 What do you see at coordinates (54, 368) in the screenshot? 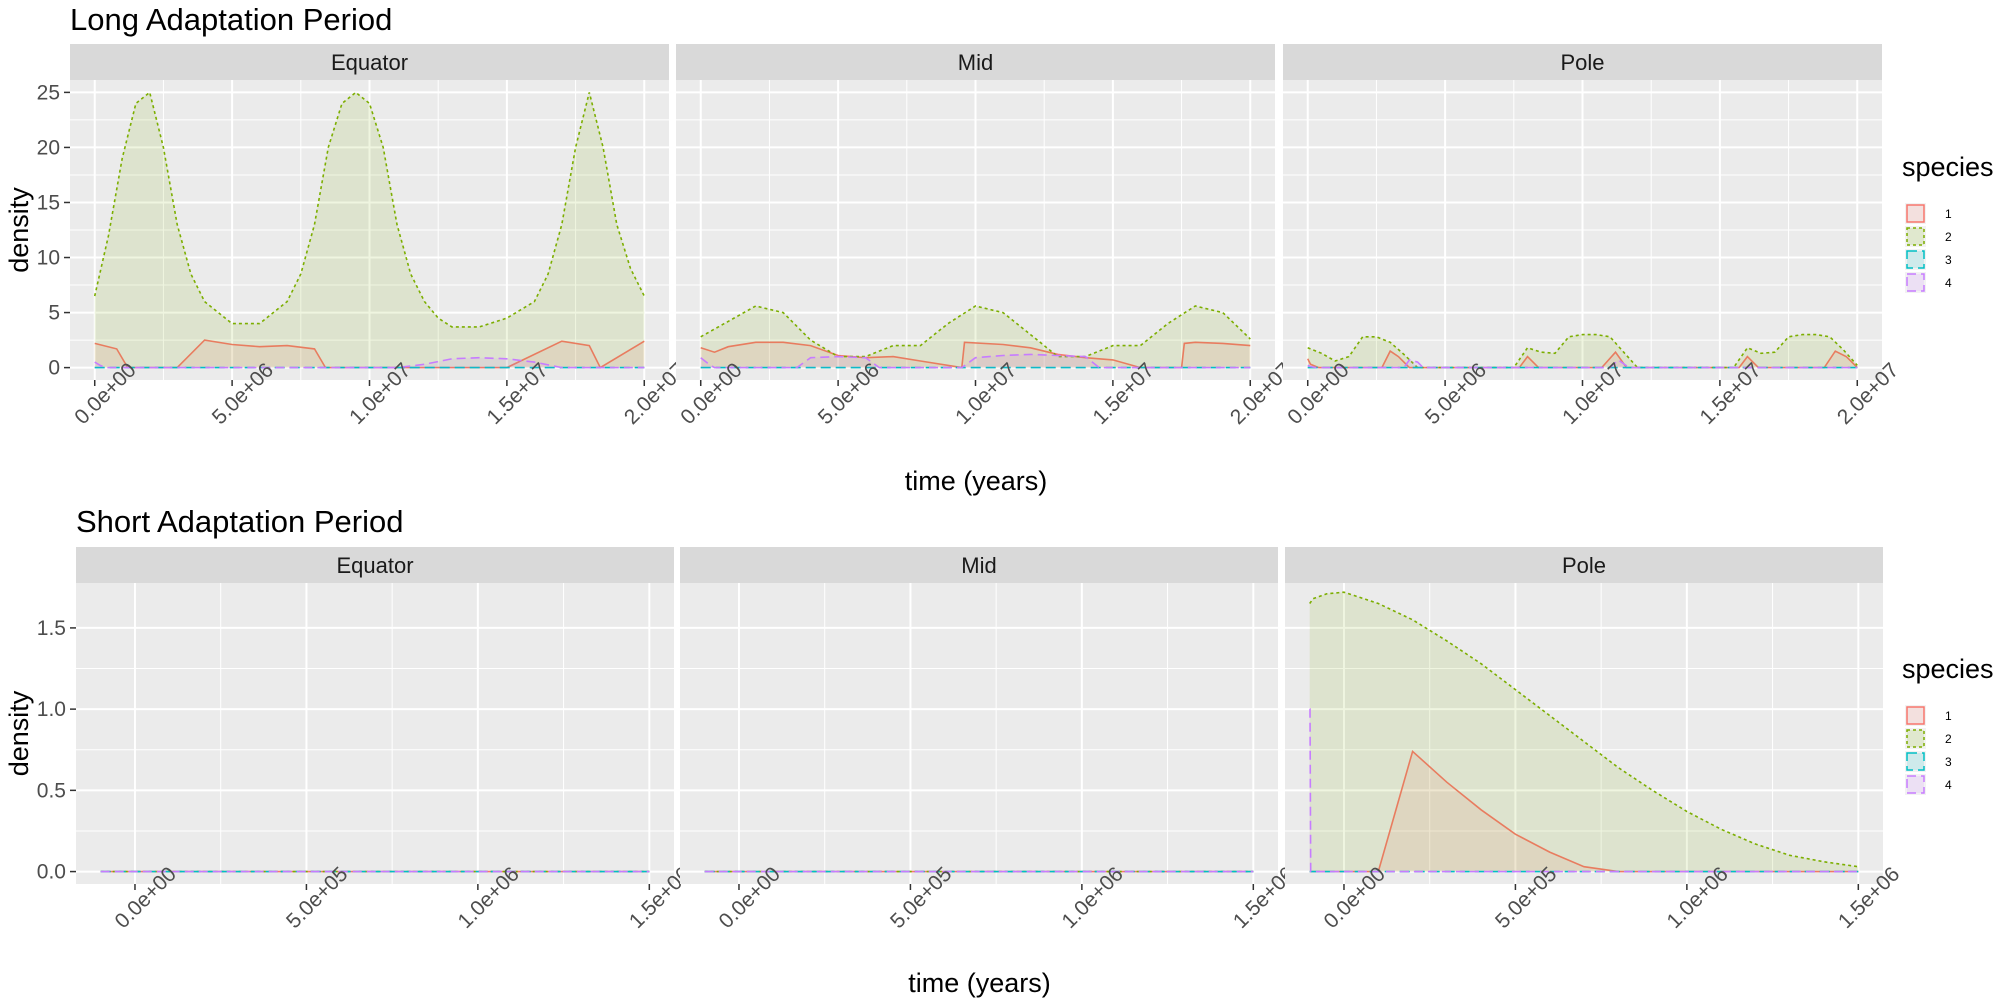
I see `y-tick-label: 0` at bounding box center [54, 368].